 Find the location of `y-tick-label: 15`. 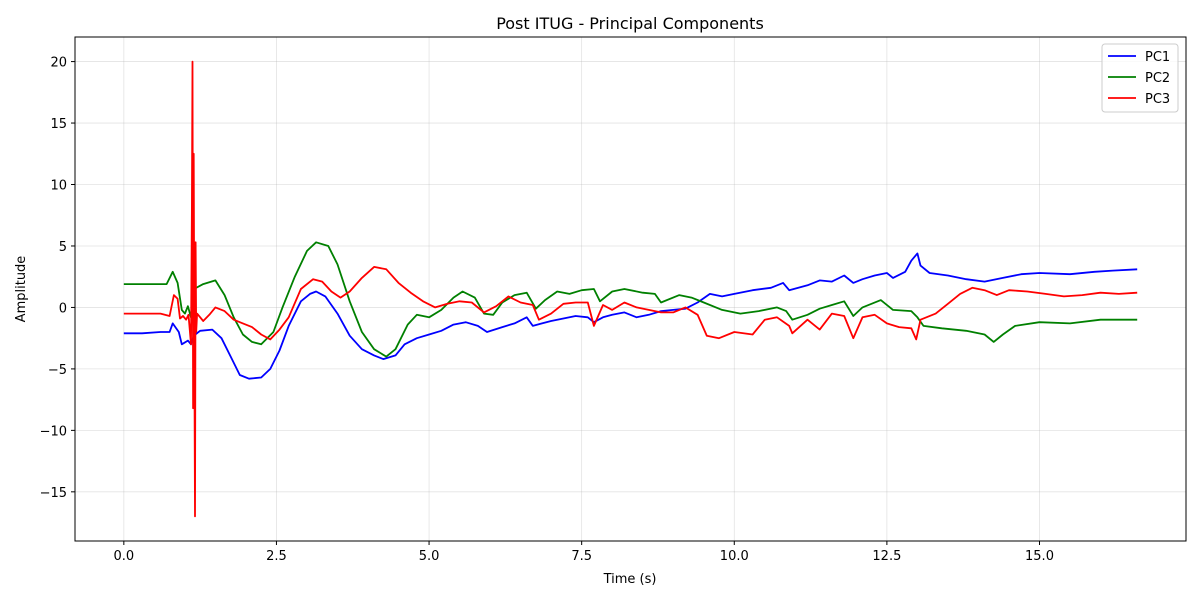

y-tick-label: 15 is located at coordinates (58, 124).